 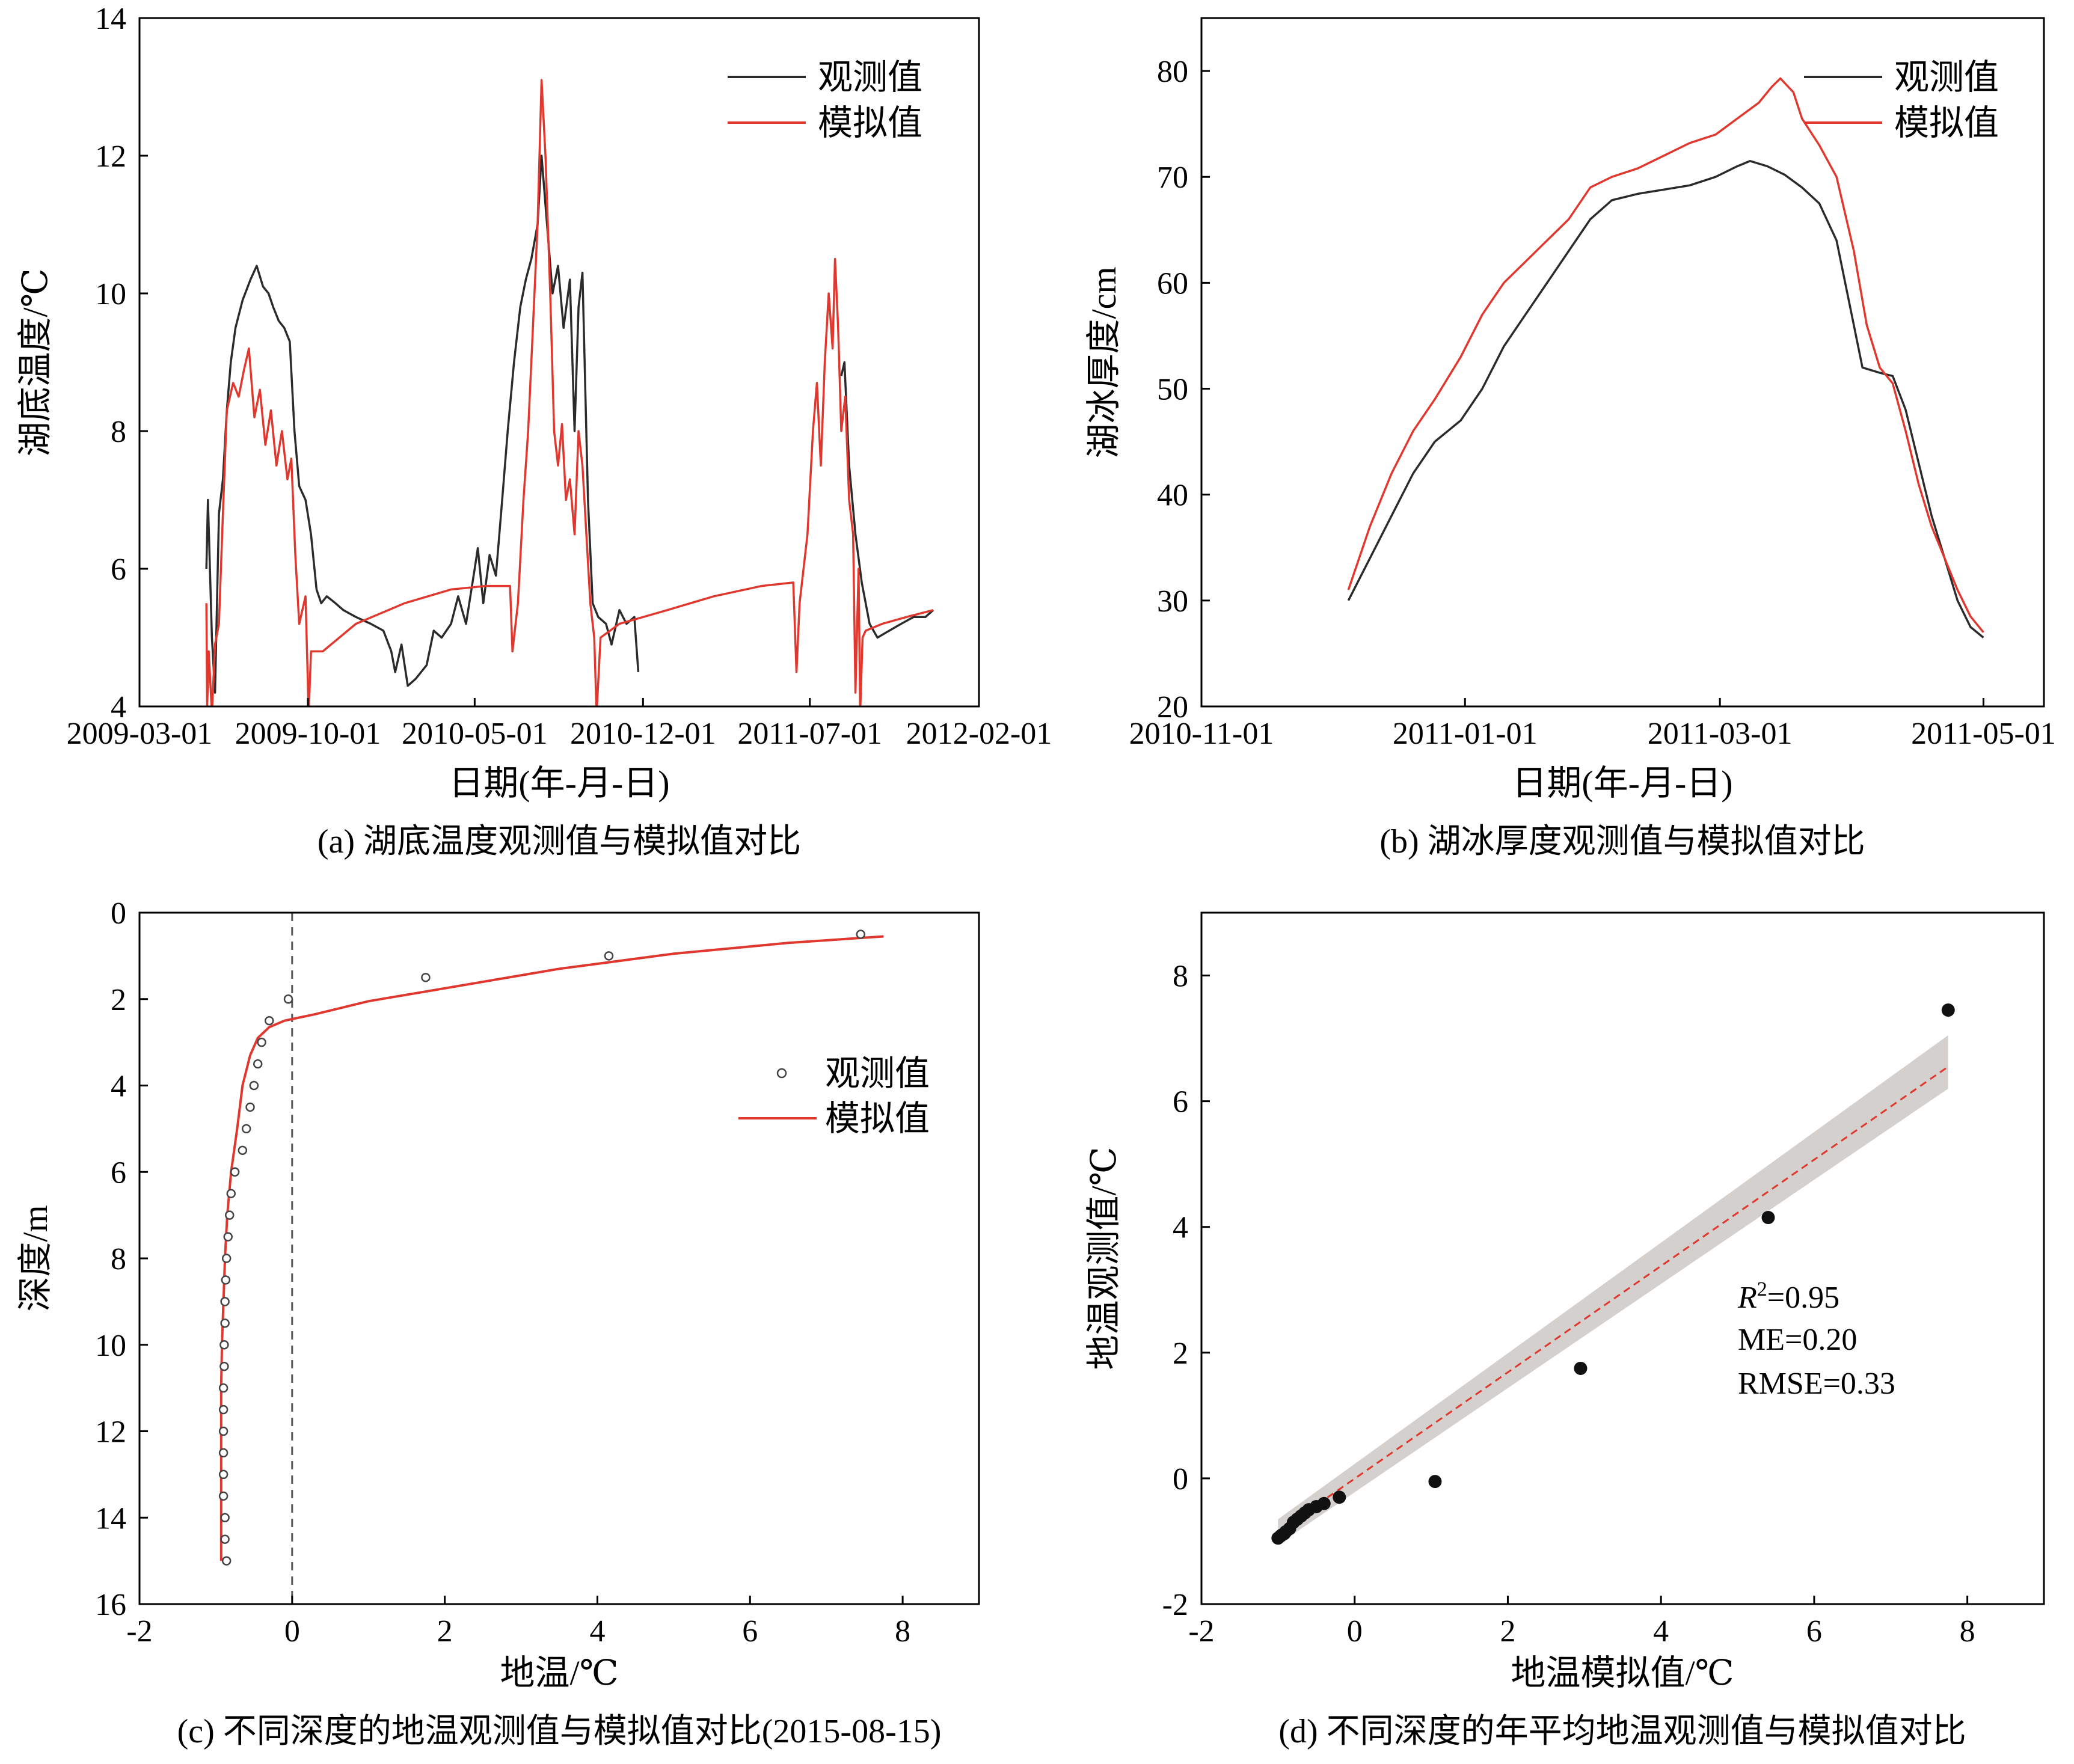 What do you see at coordinates (1172, 601) in the screenshot?
I see `y-tick-label: 30` at bounding box center [1172, 601].